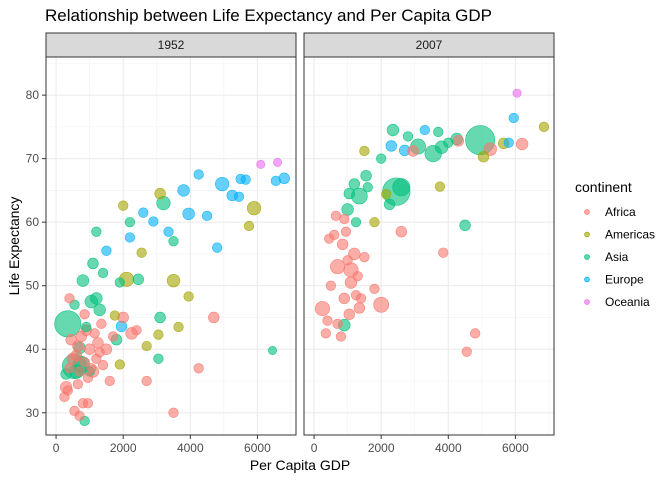 The width and height of the screenshot is (672, 480). What do you see at coordinates (381, 448) in the screenshot?
I see `x-tick-label: 2000` at bounding box center [381, 448].